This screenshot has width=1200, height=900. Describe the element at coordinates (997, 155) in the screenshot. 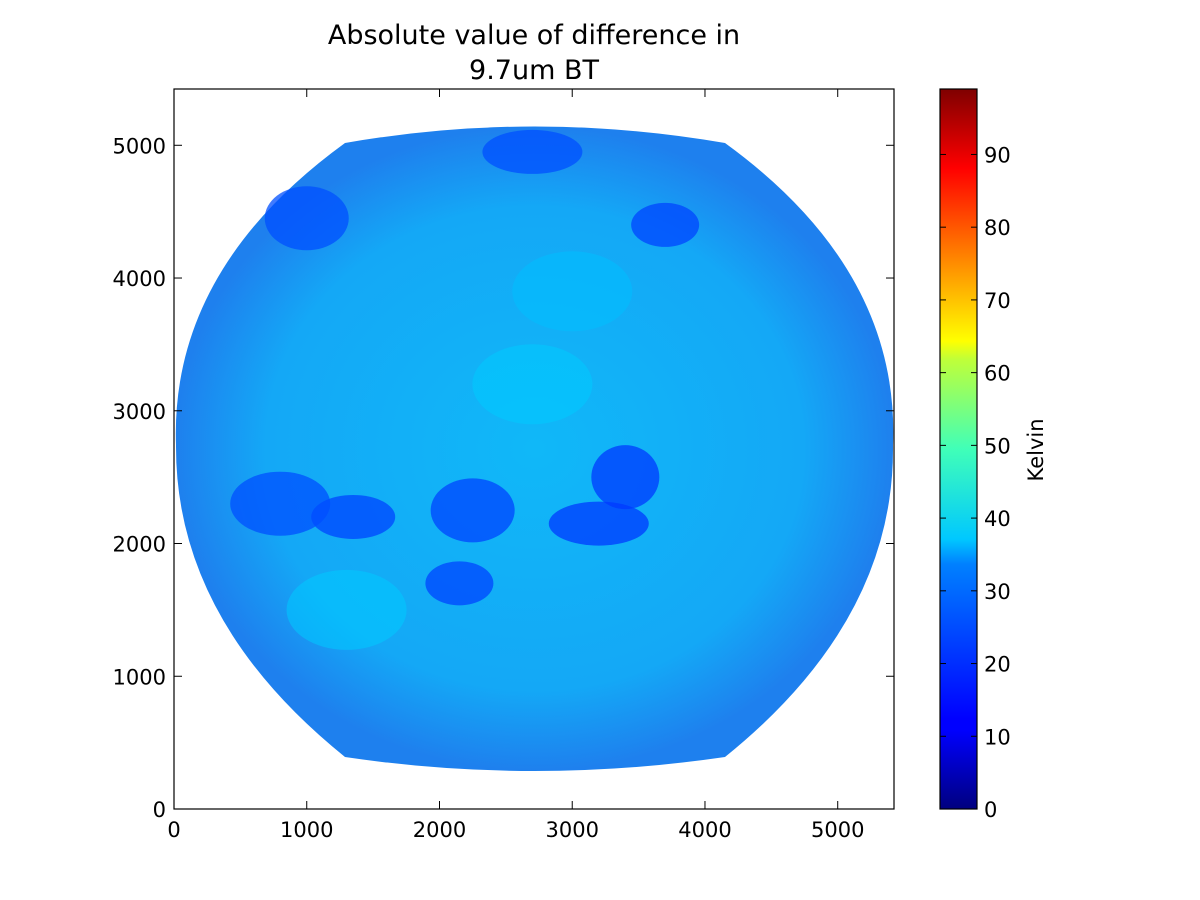

I see `colorbar-tick-label: 90` at that location.